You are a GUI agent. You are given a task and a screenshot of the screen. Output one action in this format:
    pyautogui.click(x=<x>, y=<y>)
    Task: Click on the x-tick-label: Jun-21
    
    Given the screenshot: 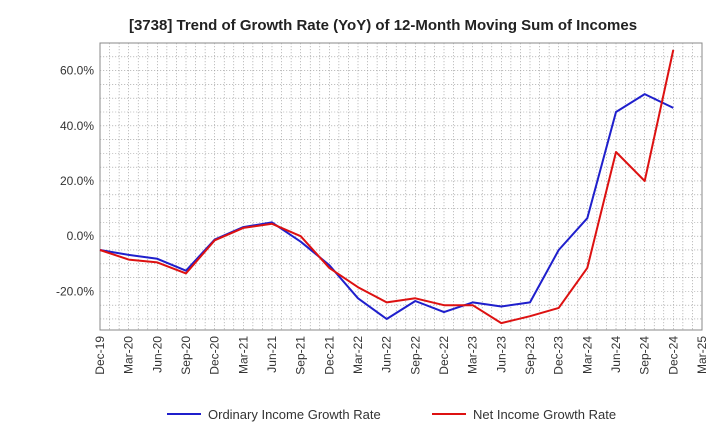 What is the action you would take?
    pyautogui.click(x=272, y=354)
    